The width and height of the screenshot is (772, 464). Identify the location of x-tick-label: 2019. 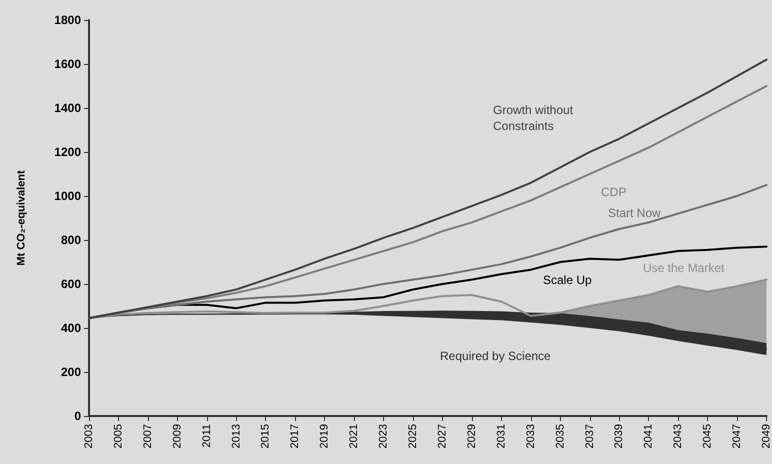
(324, 436).